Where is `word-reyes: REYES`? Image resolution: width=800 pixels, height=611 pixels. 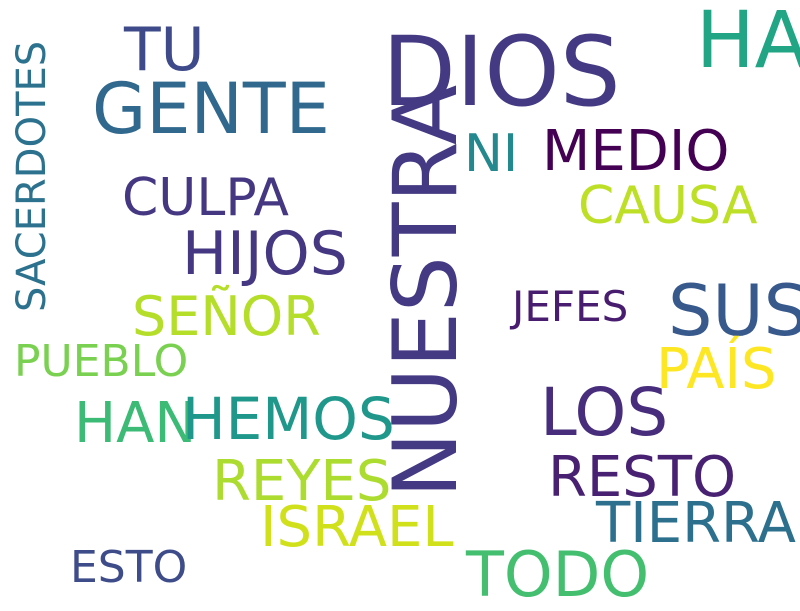
word-reyes: REYES is located at coordinates (302, 481).